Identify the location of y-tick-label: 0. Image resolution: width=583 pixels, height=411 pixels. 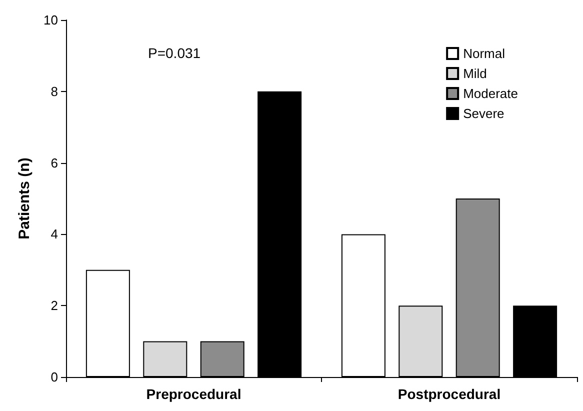
(54, 377).